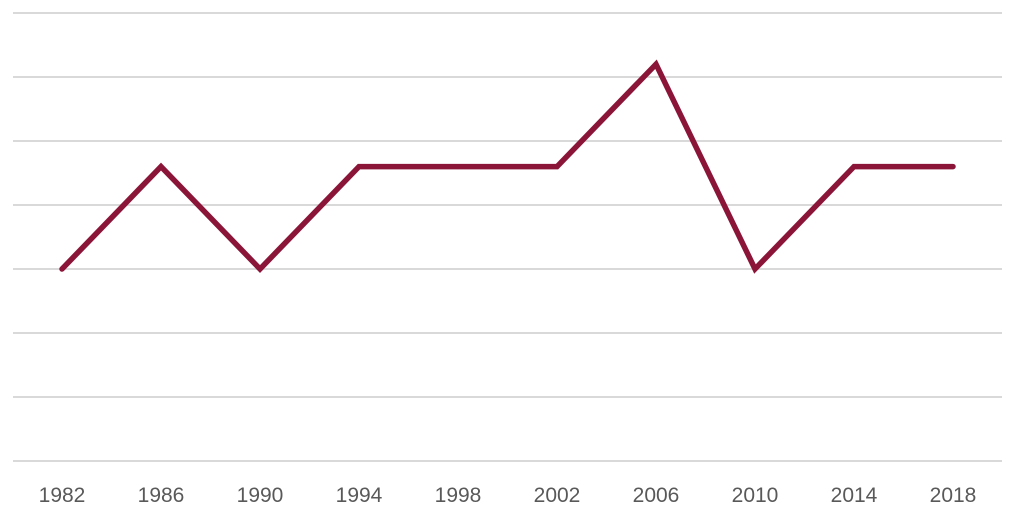 Image resolution: width=1017 pixels, height=520 pixels. Describe the element at coordinates (557, 495) in the screenshot. I see `x-tick-label: 2002` at that location.